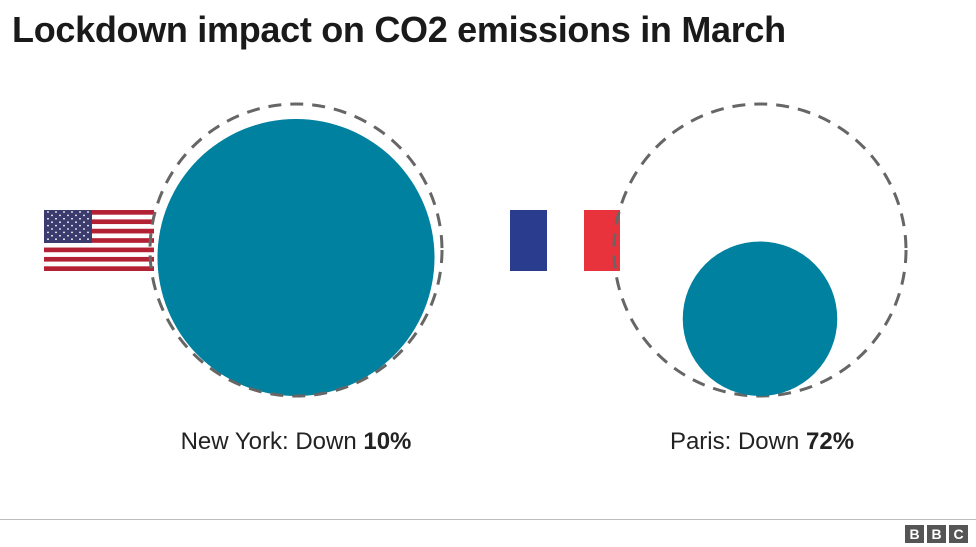 The height and width of the screenshot is (547, 976). I want to click on footer-divider, so click(488, 519).